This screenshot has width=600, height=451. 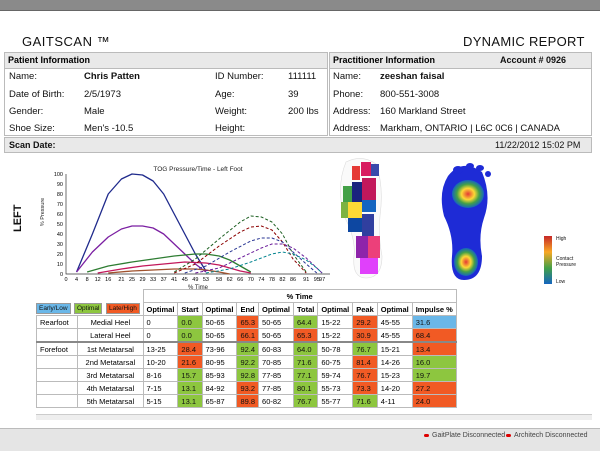 What do you see at coordinates (160, 309) in the screenshot?
I see `col-optimal-start: Optimal` at bounding box center [160, 309].